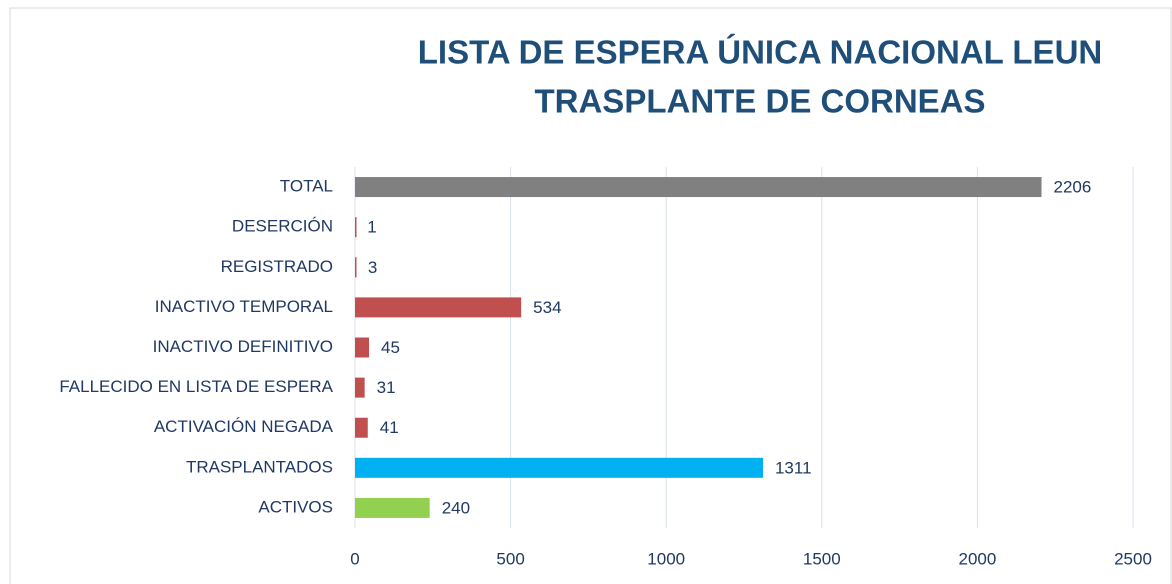 The image size is (1172, 584). Describe the element at coordinates (456, 507) in the screenshot. I see `value-label: 240` at that location.